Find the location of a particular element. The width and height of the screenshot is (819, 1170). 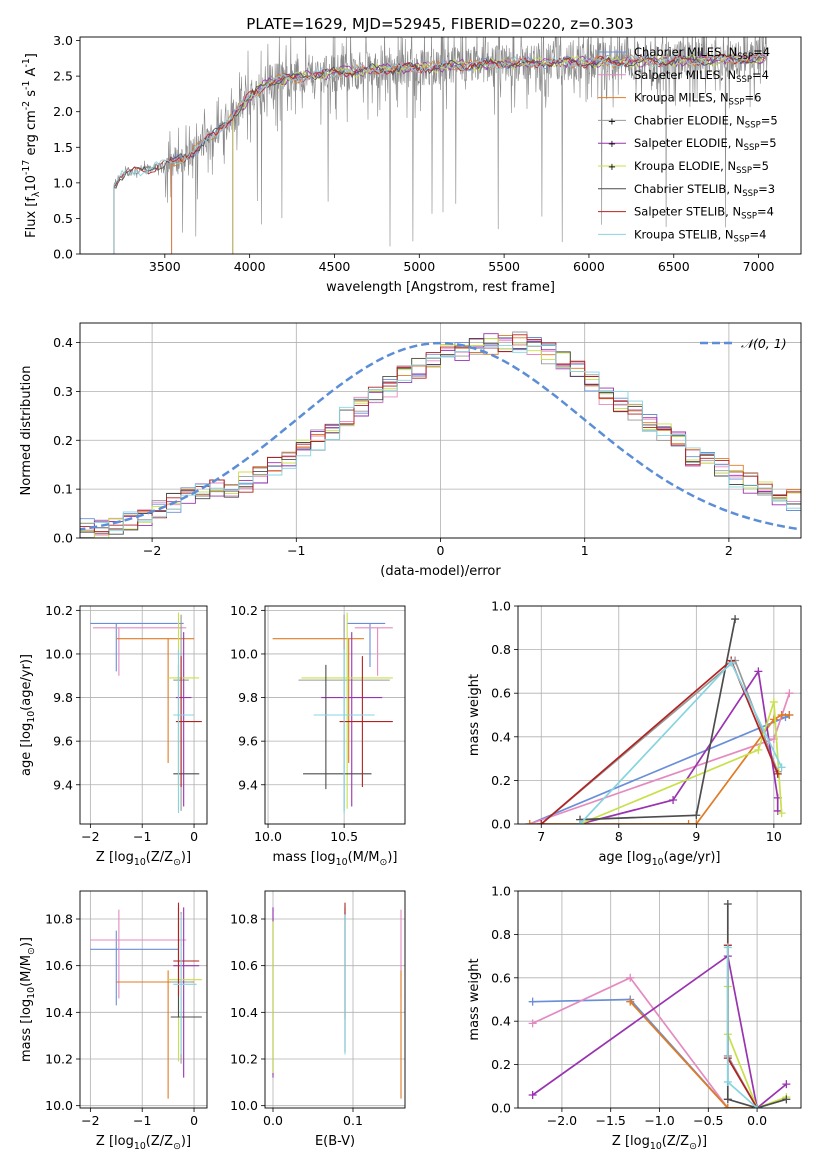

y-tick-label: 0.3 is located at coordinates (63, 391).